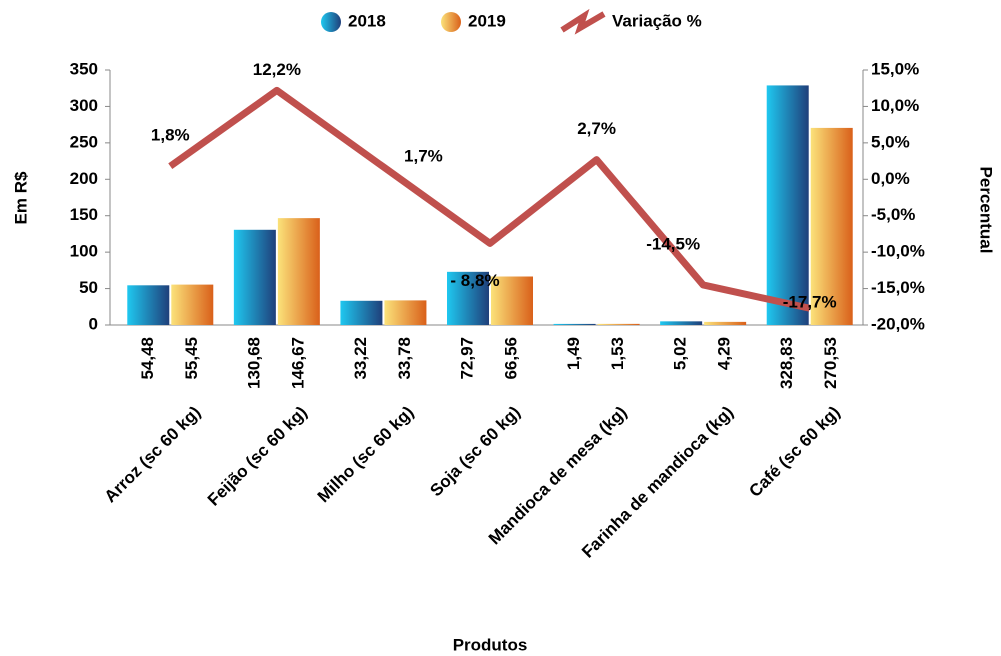 The width and height of the screenshot is (1001, 656). What do you see at coordinates (890, 141) in the screenshot?
I see `y2-tick-label: 5,0%` at bounding box center [890, 141].